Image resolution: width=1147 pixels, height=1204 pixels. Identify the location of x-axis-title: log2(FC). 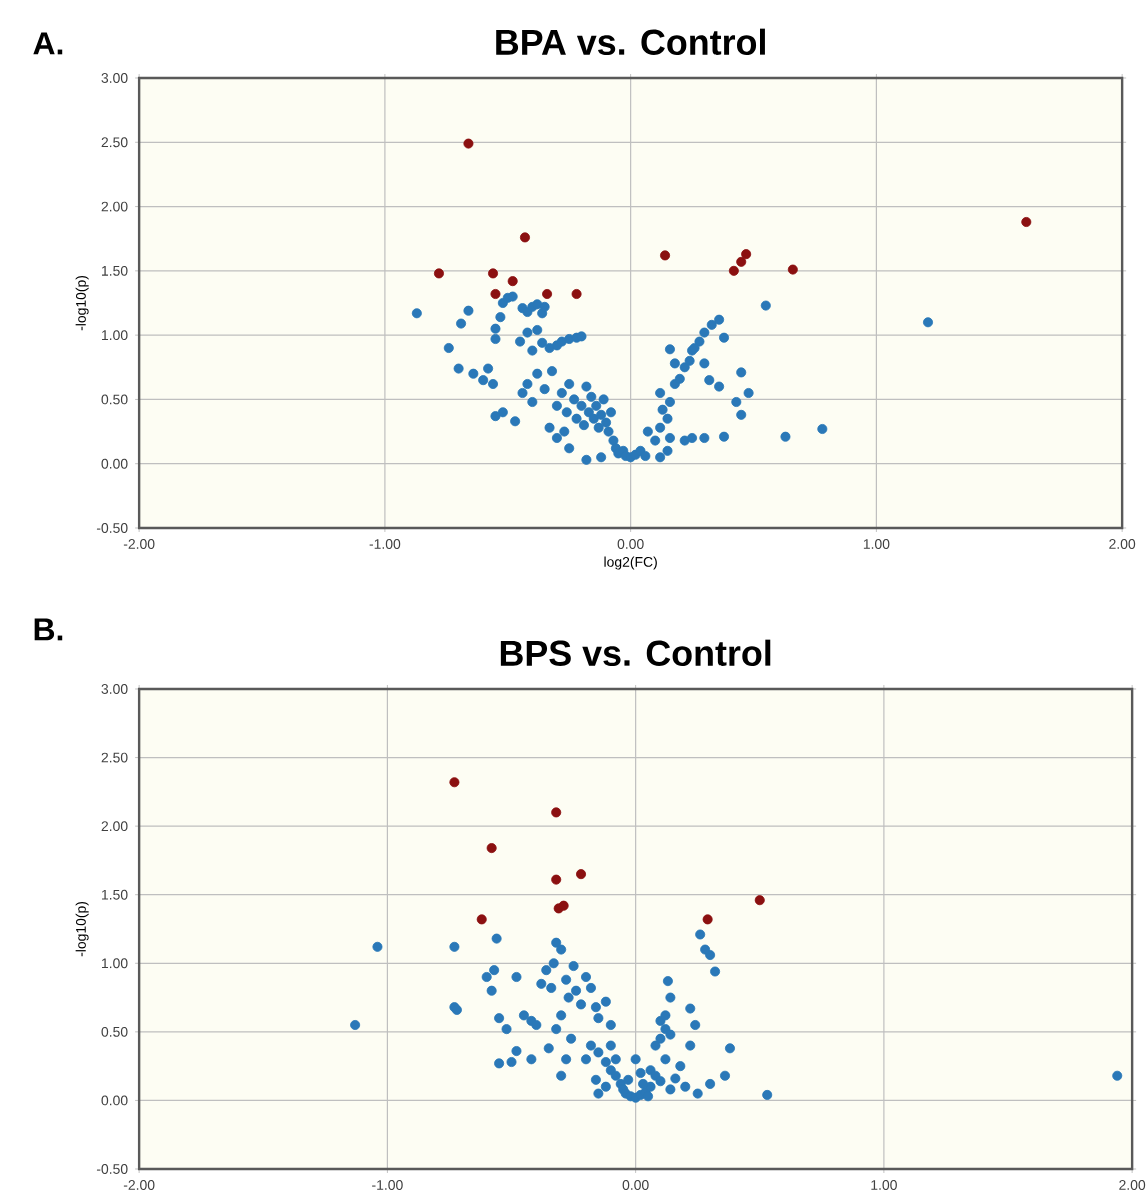
(630, 563).